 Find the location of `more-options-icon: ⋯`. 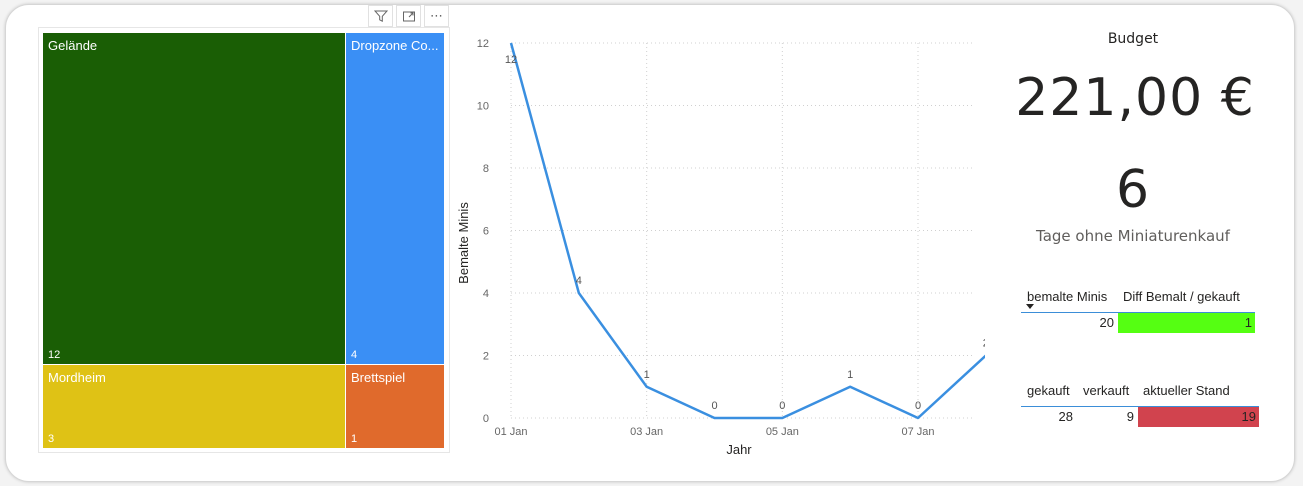

more-options-icon: ⋯ is located at coordinates (436, 16).